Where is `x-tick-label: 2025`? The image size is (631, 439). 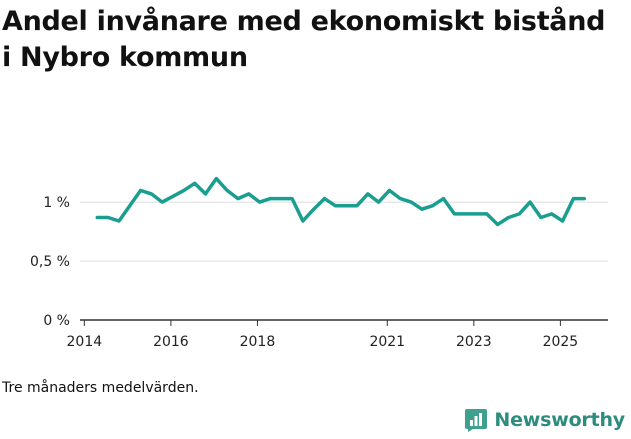
x-tick-label: 2025 is located at coordinates (561, 342).